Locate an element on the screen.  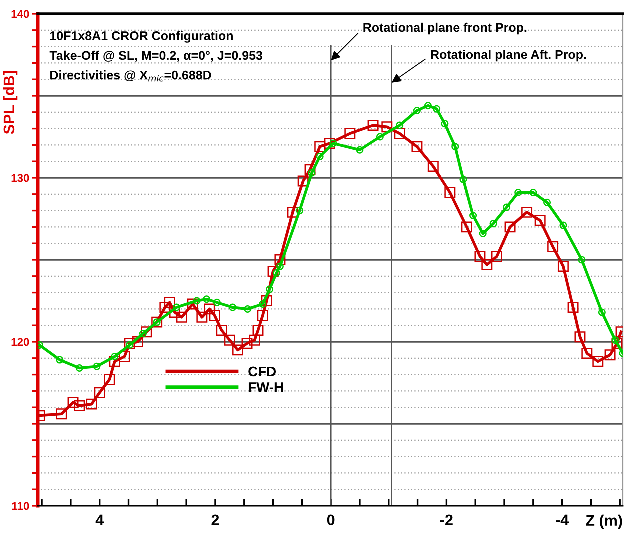
ref-line-label: Rotational plane Aft. Prop. is located at coordinates (508, 56).